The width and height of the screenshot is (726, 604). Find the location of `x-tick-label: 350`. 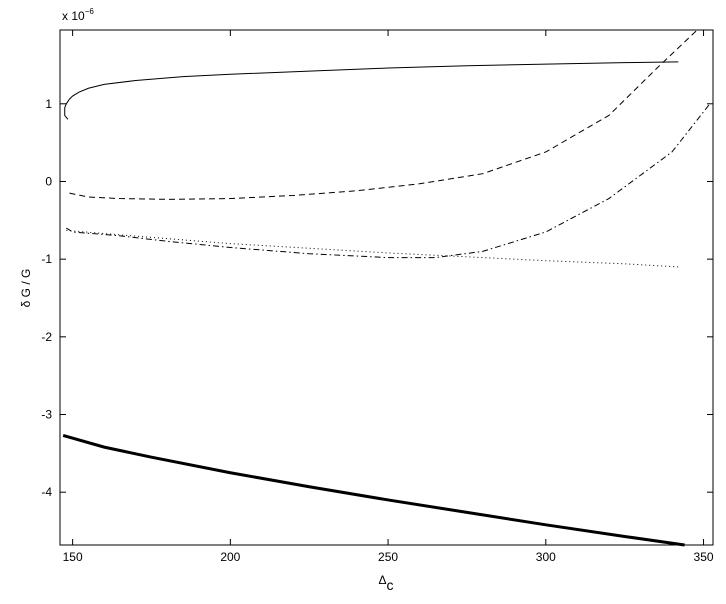

x-tick-label: 350 is located at coordinates (704, 557).